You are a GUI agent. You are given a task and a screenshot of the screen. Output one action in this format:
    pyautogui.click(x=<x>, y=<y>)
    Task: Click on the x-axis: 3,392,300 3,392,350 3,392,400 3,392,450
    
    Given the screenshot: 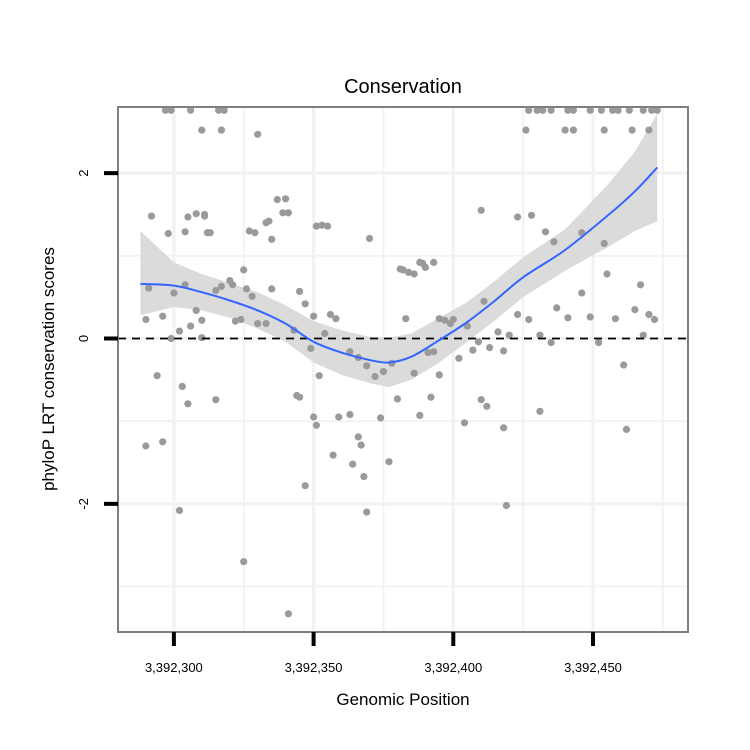 What is the action you would take?
    pyautogui.click(x=383, y=653)
    